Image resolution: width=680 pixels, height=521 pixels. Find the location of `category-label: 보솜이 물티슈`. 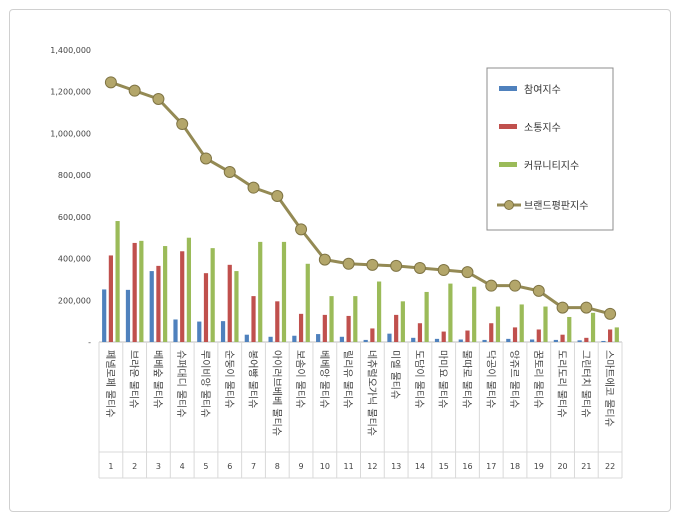

category-label: 보솜이 물티슈 is located at coordinates (300, 379).